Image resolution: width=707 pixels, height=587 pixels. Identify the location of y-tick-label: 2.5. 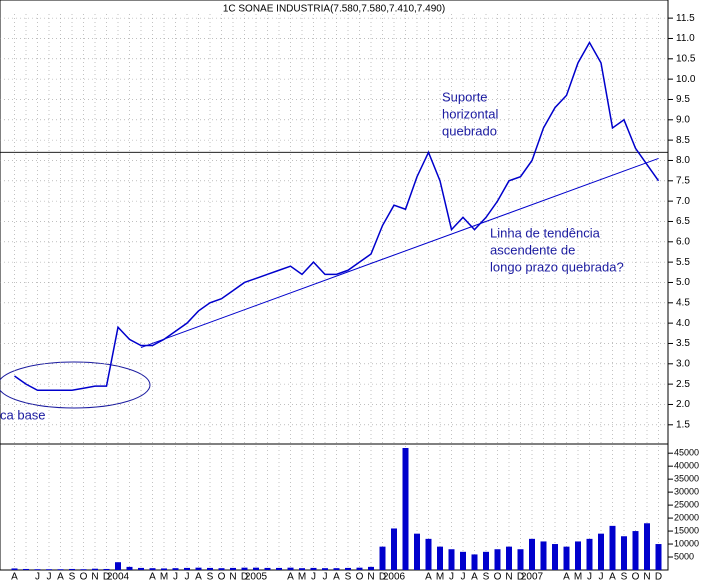
(683, 384).